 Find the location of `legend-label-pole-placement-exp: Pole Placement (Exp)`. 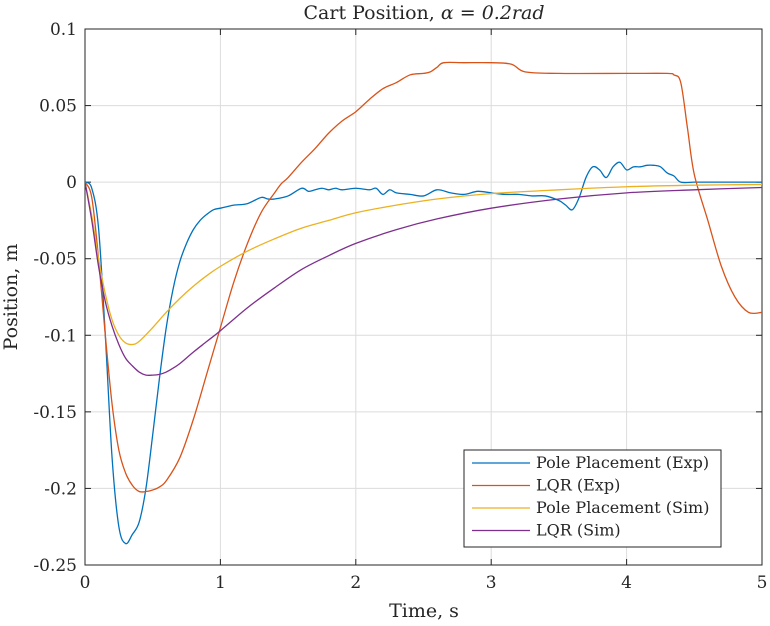

legend-label-pole-placement-exp: Pole Placement (Exp) is located at coordinates (622, 462).